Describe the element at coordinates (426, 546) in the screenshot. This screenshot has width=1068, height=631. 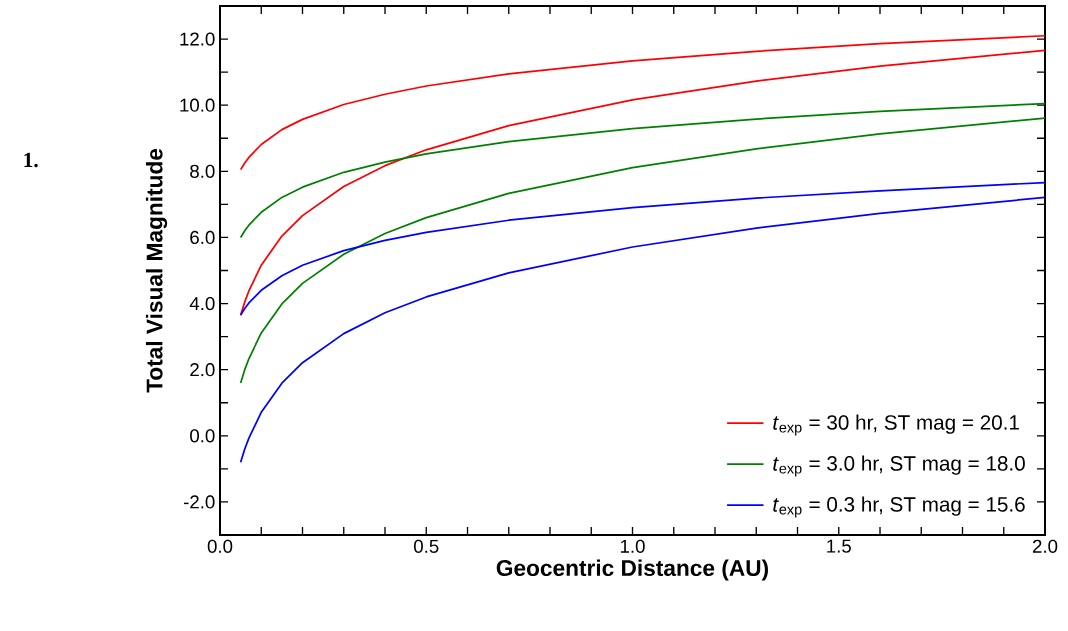
I see `x-tick-label: 0.5` at that location.